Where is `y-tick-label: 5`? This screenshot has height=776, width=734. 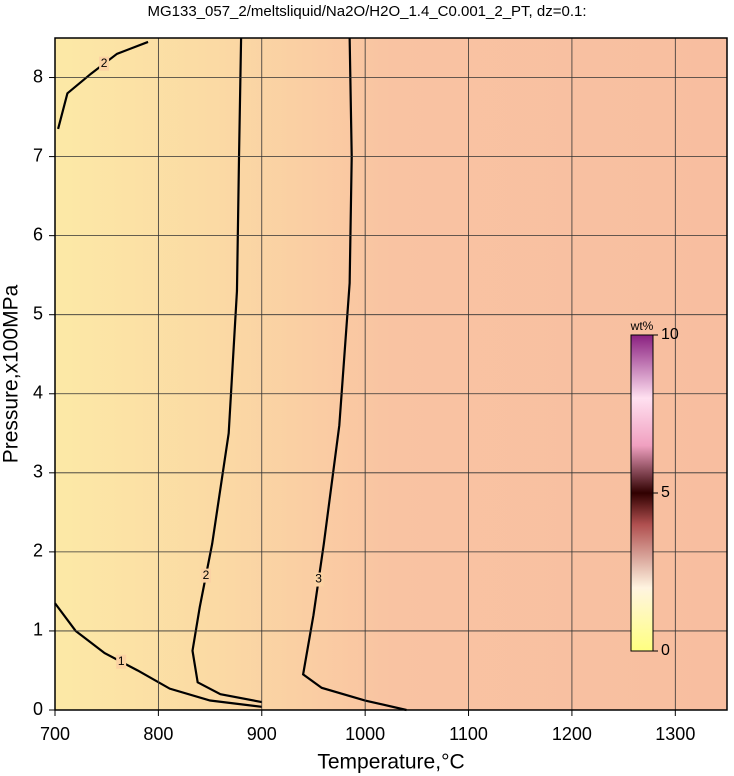 y-tick-label: 5 is located at coordinates (38, 313).